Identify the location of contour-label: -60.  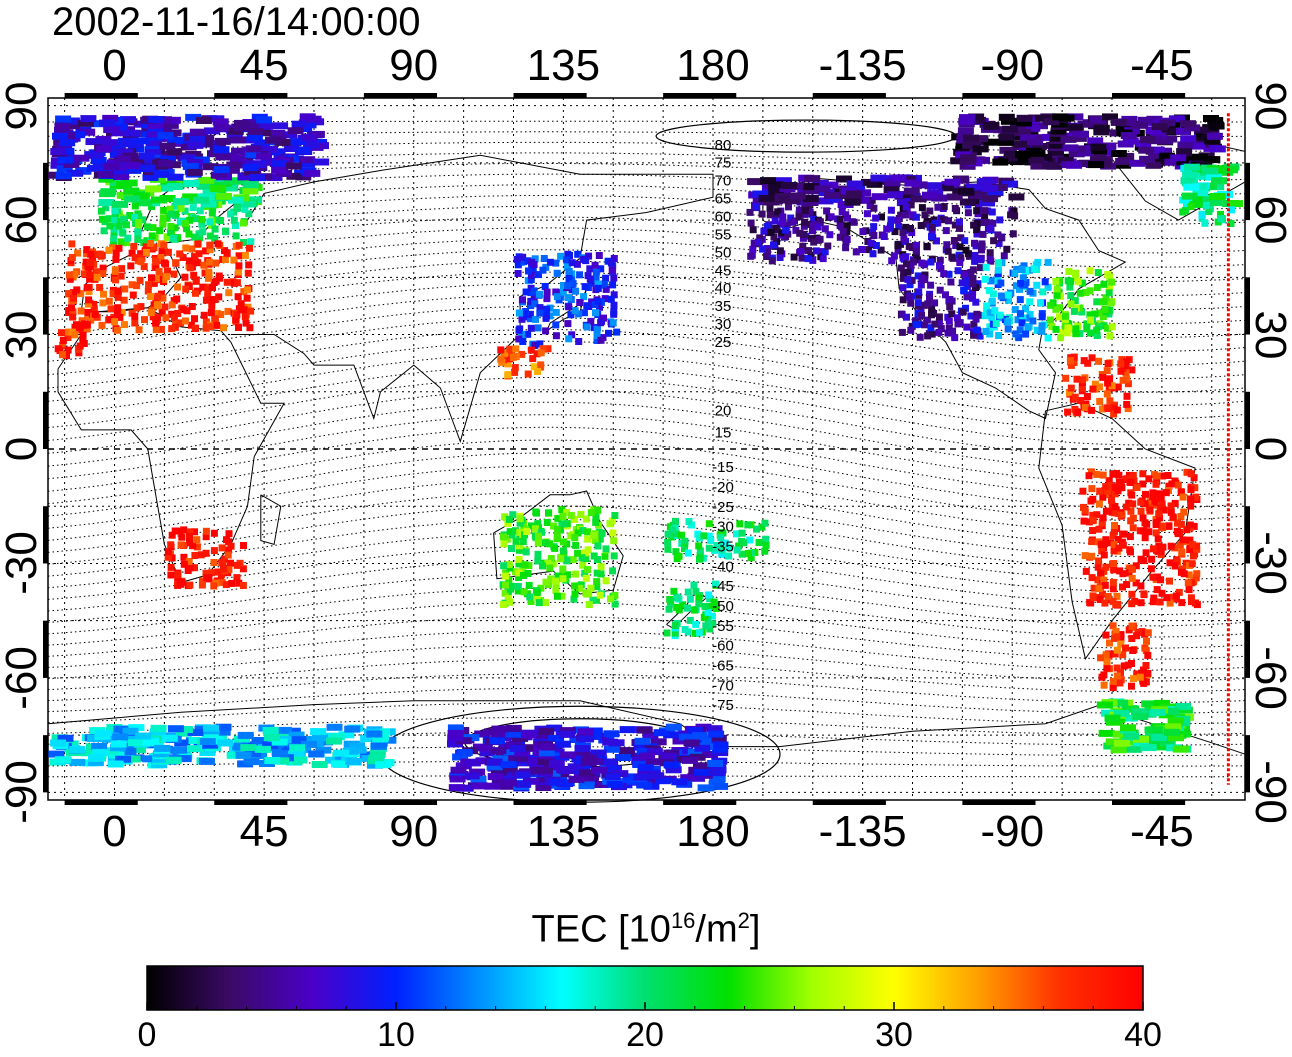
(723, 646).